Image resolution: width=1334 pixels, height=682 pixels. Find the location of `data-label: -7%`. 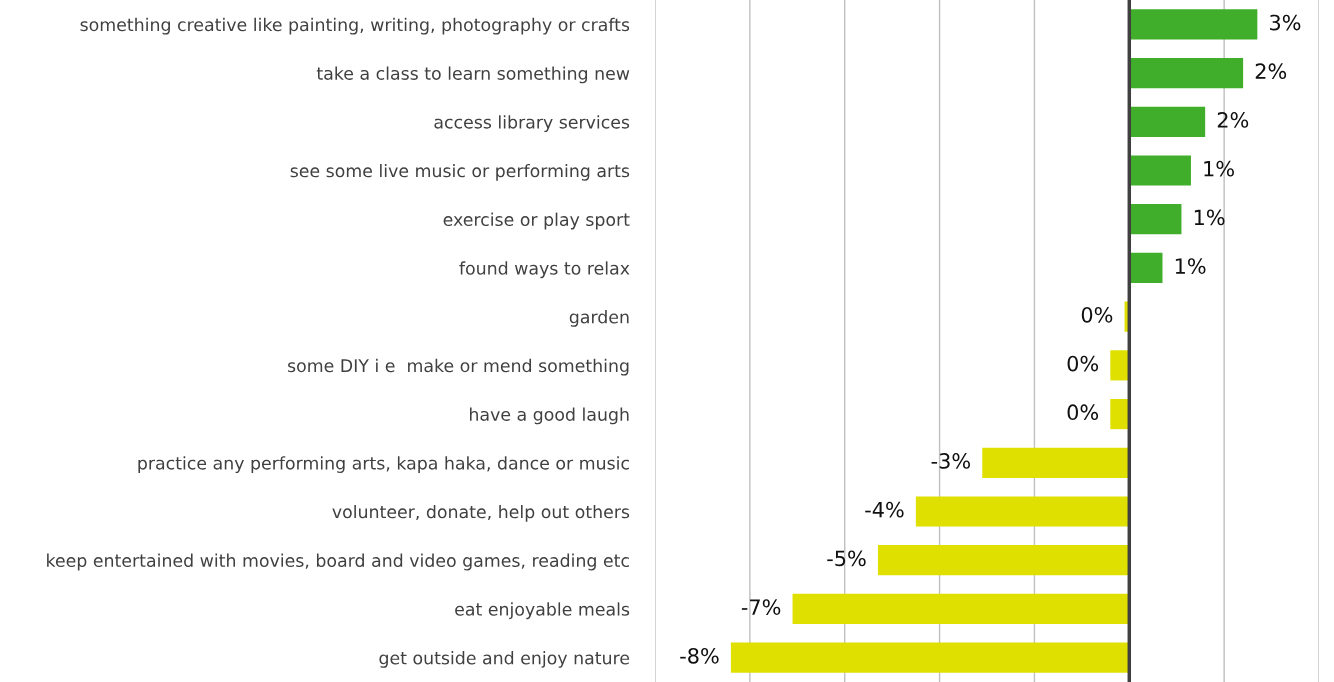

data-label: -7% is located at coordinates (761, 607).